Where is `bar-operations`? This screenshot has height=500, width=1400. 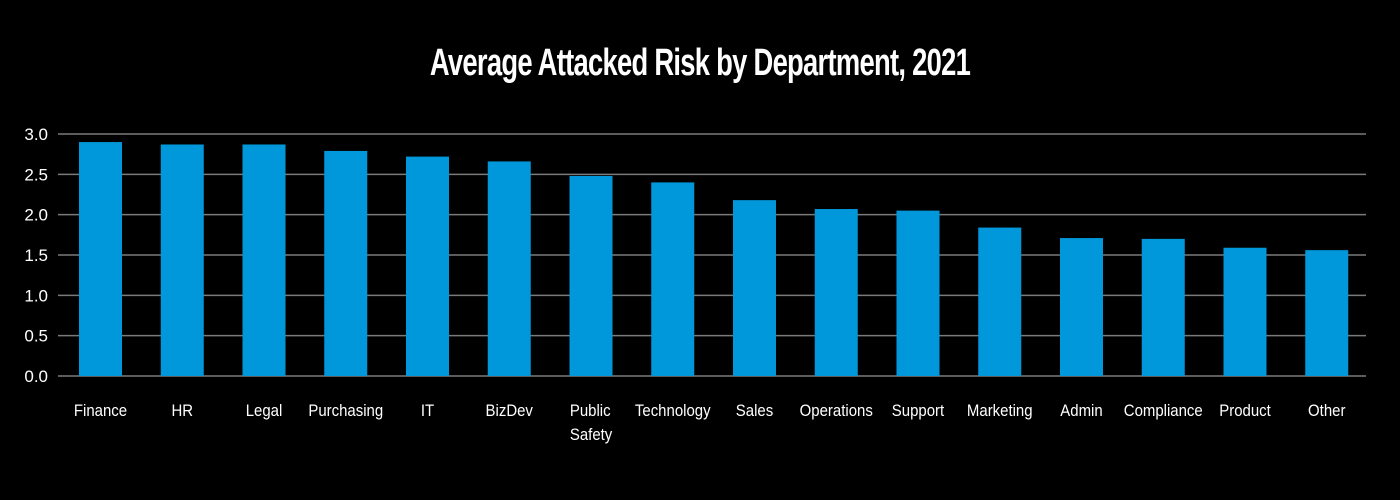
bar-operations is located at coordinates (836, 292).